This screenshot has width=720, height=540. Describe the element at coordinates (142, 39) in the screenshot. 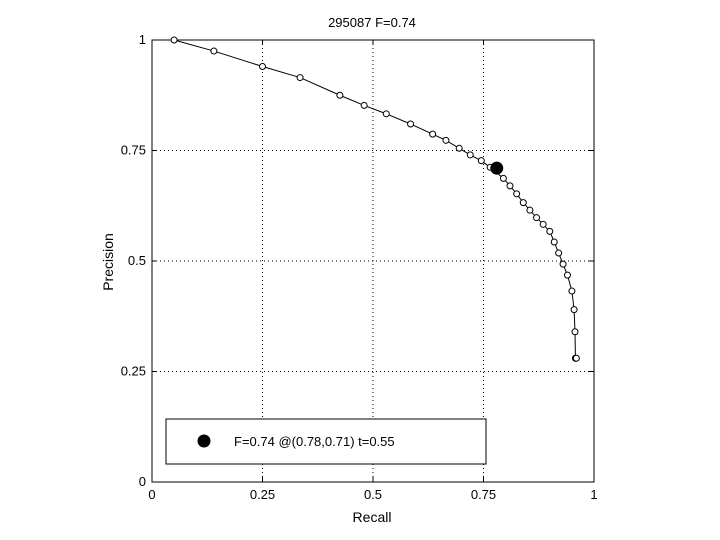

I see `y-tick-label: 1` at that location.